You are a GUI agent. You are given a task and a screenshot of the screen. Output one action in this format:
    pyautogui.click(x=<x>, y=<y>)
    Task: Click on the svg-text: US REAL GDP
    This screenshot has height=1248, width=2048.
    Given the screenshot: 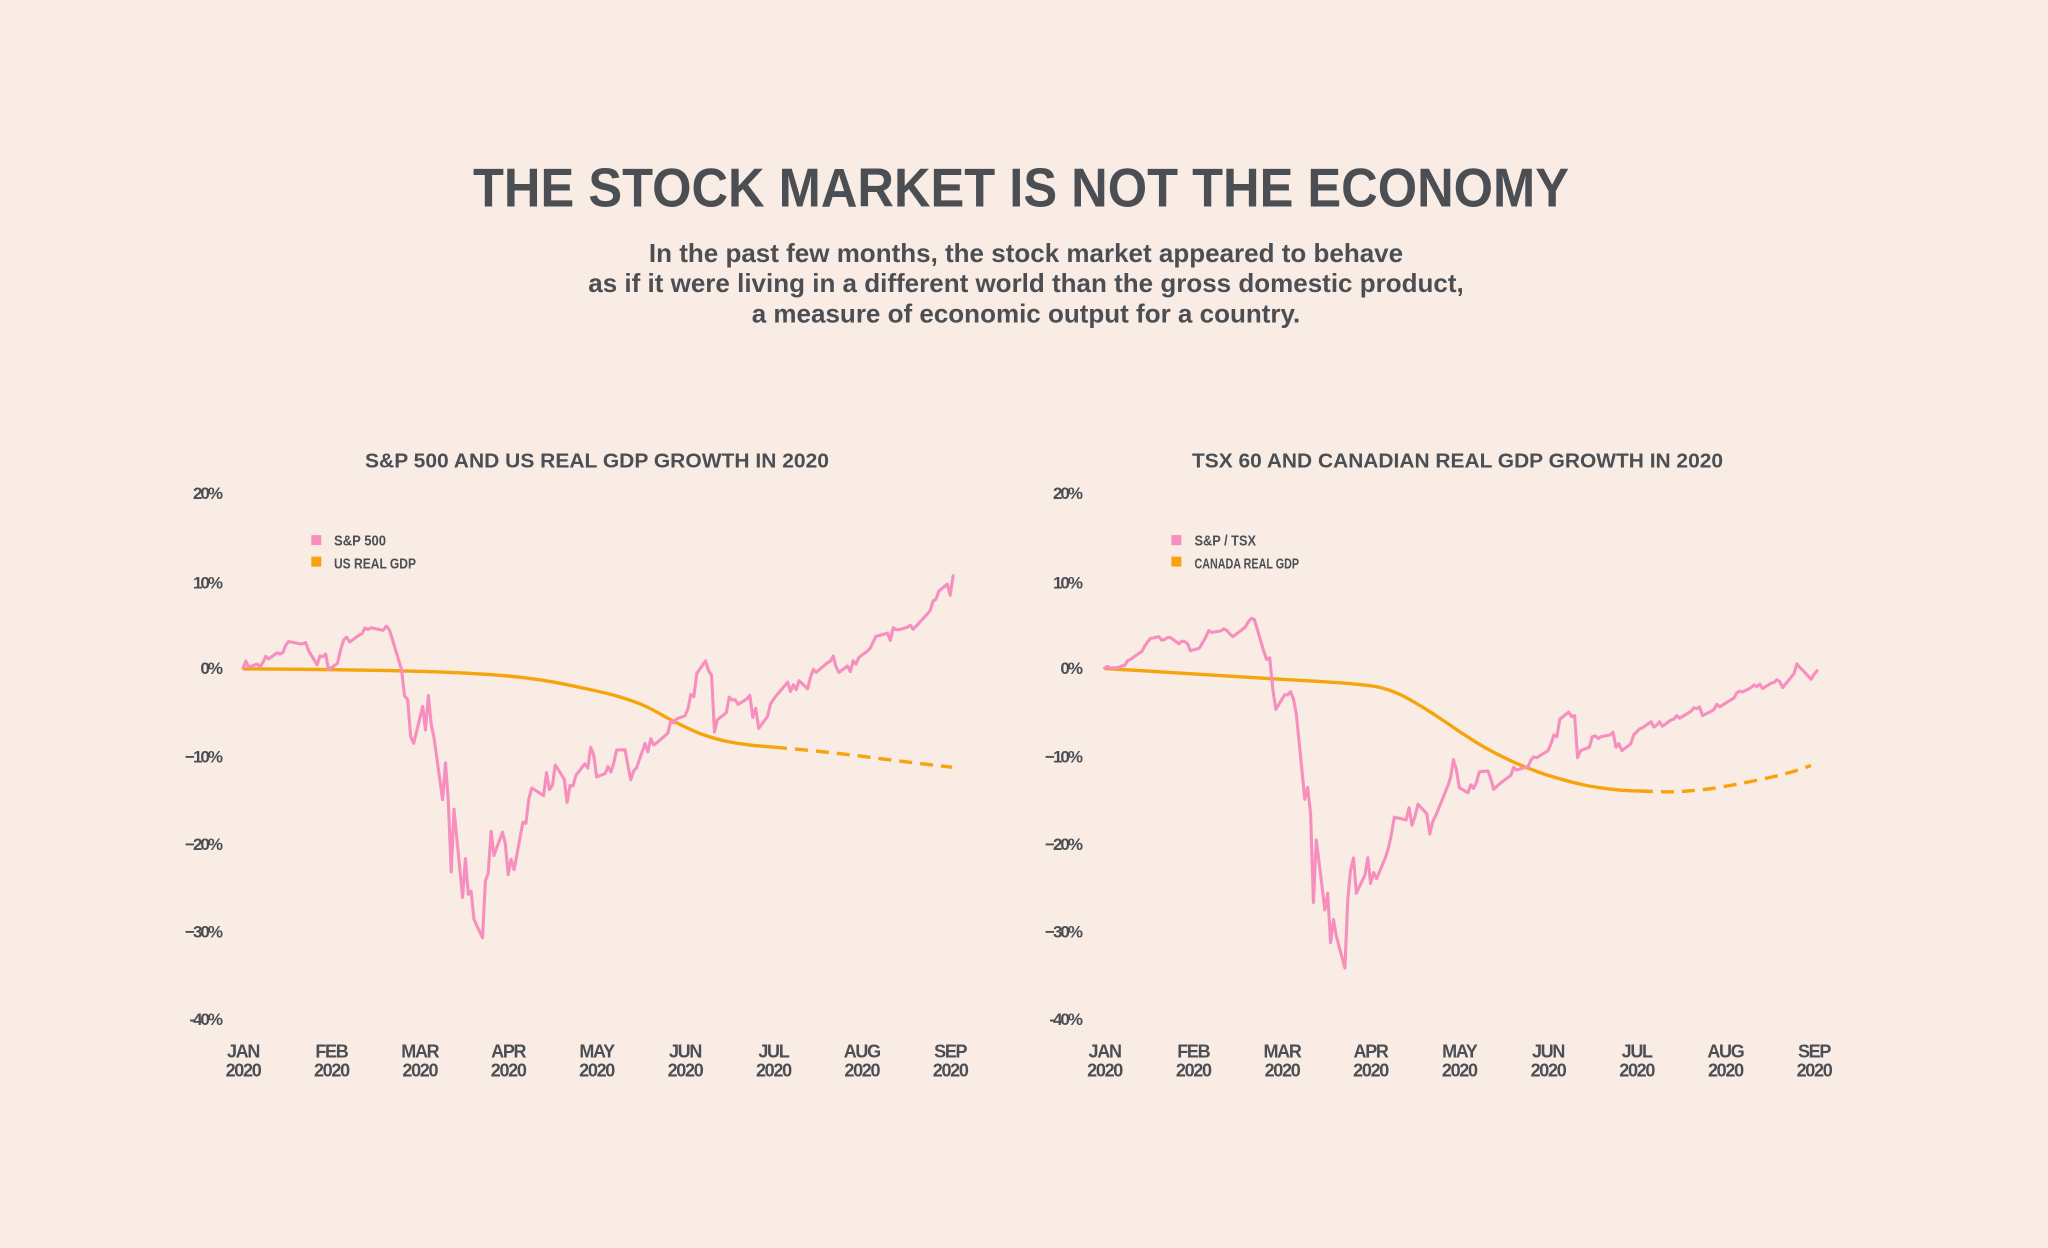 What is the action you would take?
    pyautogui.click(x=375, y=564)
    